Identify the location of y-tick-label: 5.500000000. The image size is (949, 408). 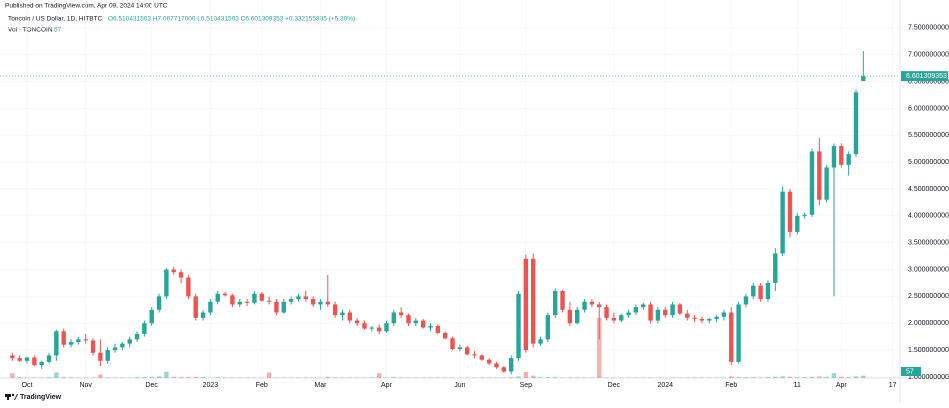
(928, 135).